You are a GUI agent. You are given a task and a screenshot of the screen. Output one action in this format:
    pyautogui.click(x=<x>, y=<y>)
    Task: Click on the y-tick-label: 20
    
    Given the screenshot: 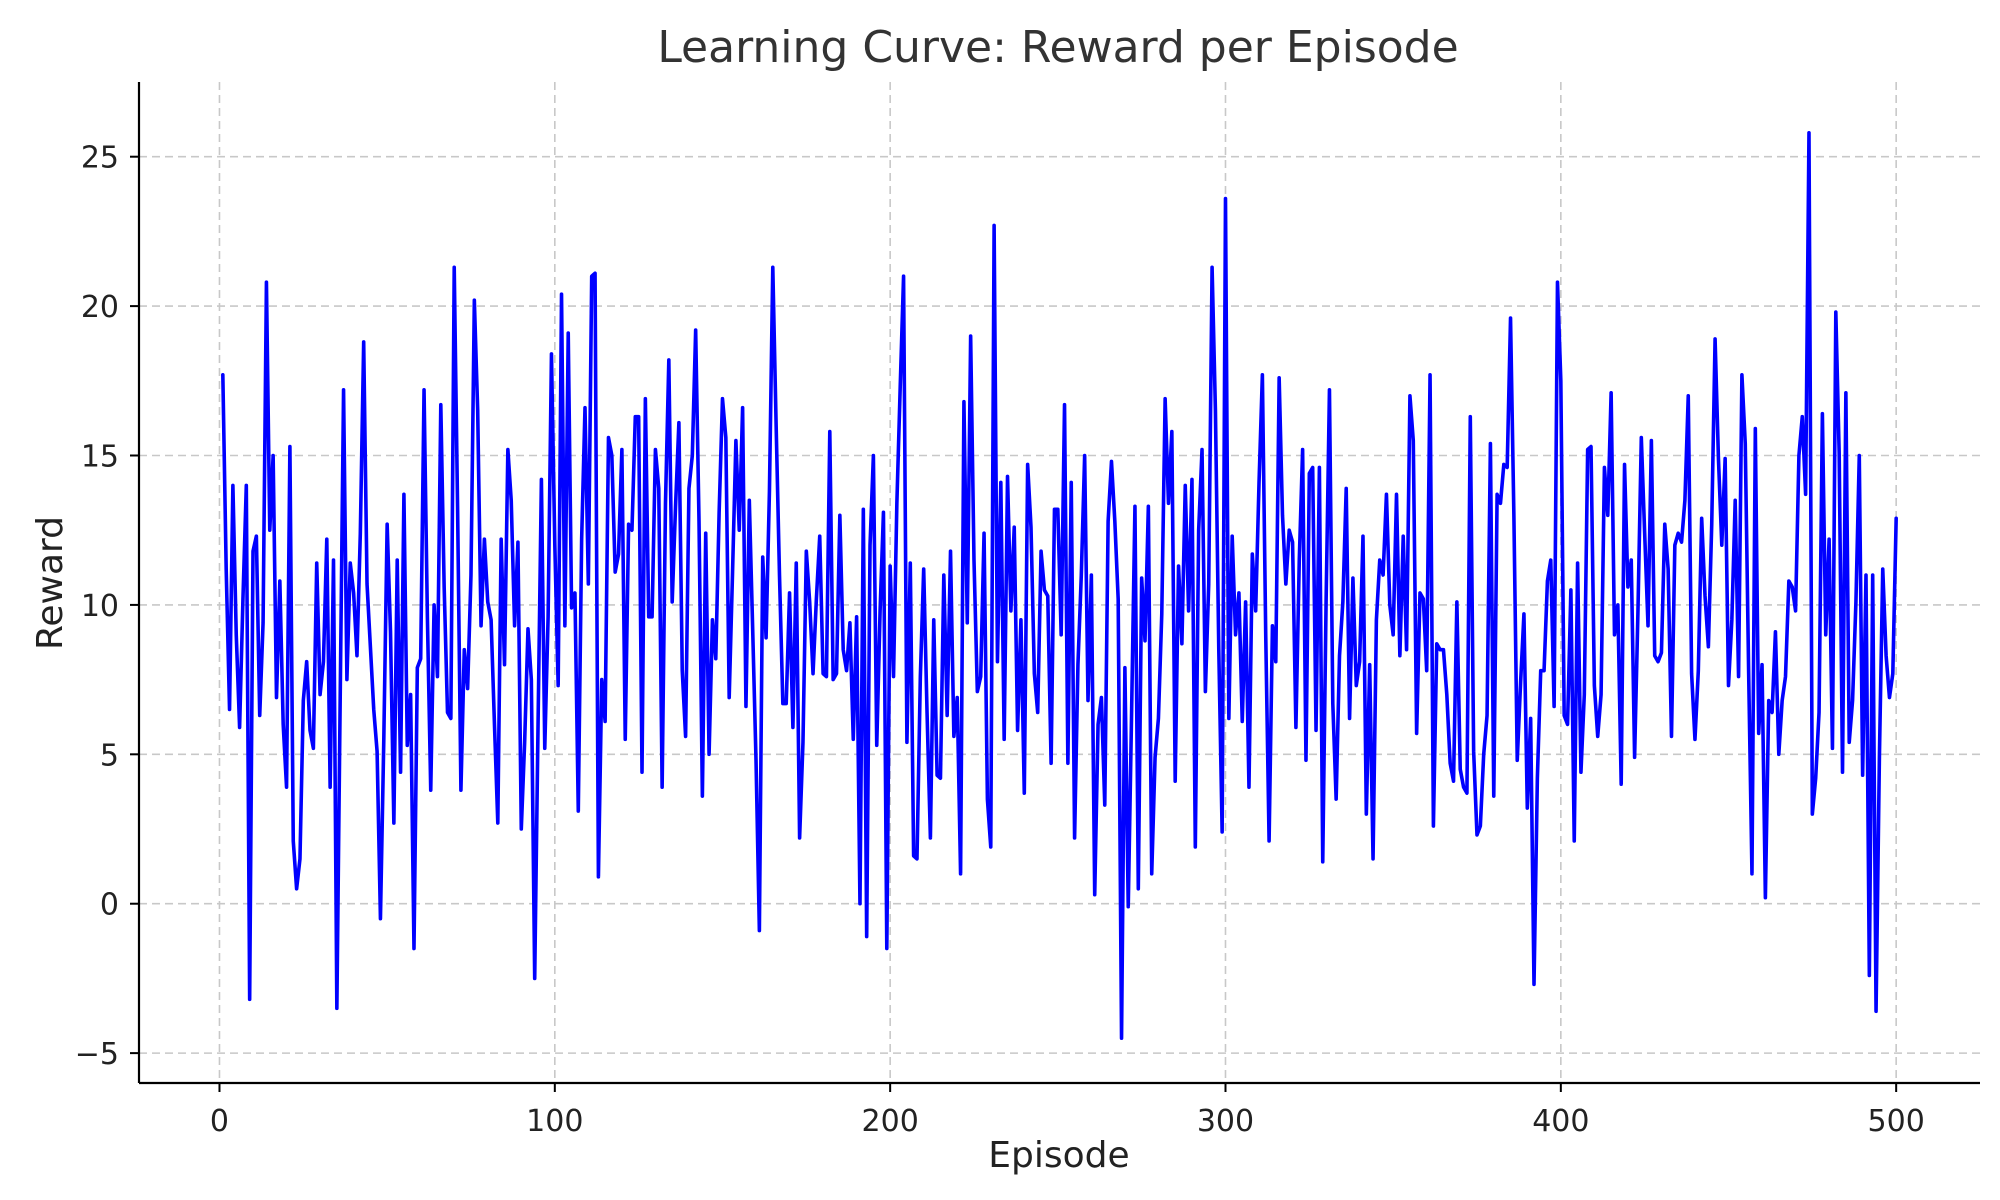 What is the action you would take?
    pyautogui.click(x=100, y=307)
    